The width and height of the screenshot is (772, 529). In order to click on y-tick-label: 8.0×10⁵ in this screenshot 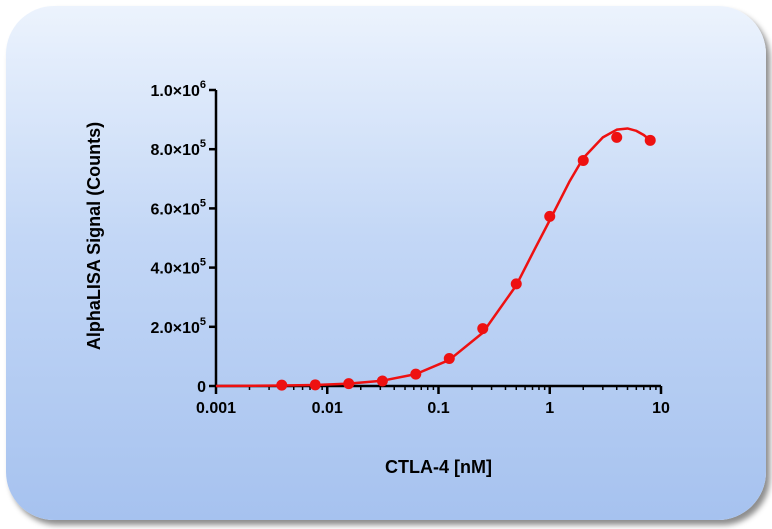, I will do `click(178, 148)`.